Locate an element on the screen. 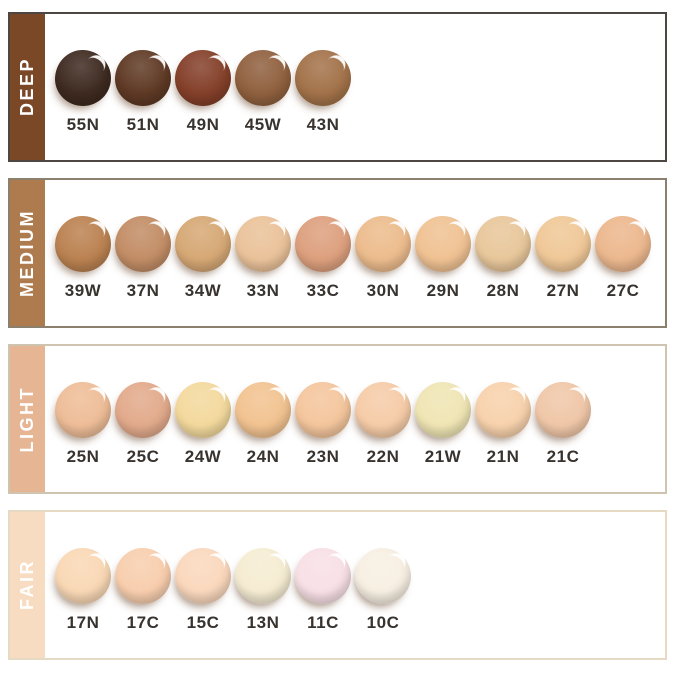  shade-code-label: 10C is located at coordinates (383, 622).